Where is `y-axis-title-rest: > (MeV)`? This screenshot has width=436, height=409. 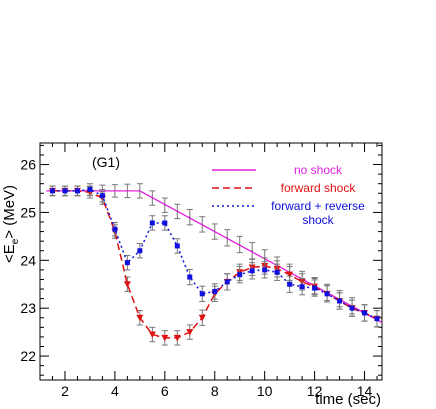
y-axis-title-rest: > (MeV) is located at coordinates (9, 212).